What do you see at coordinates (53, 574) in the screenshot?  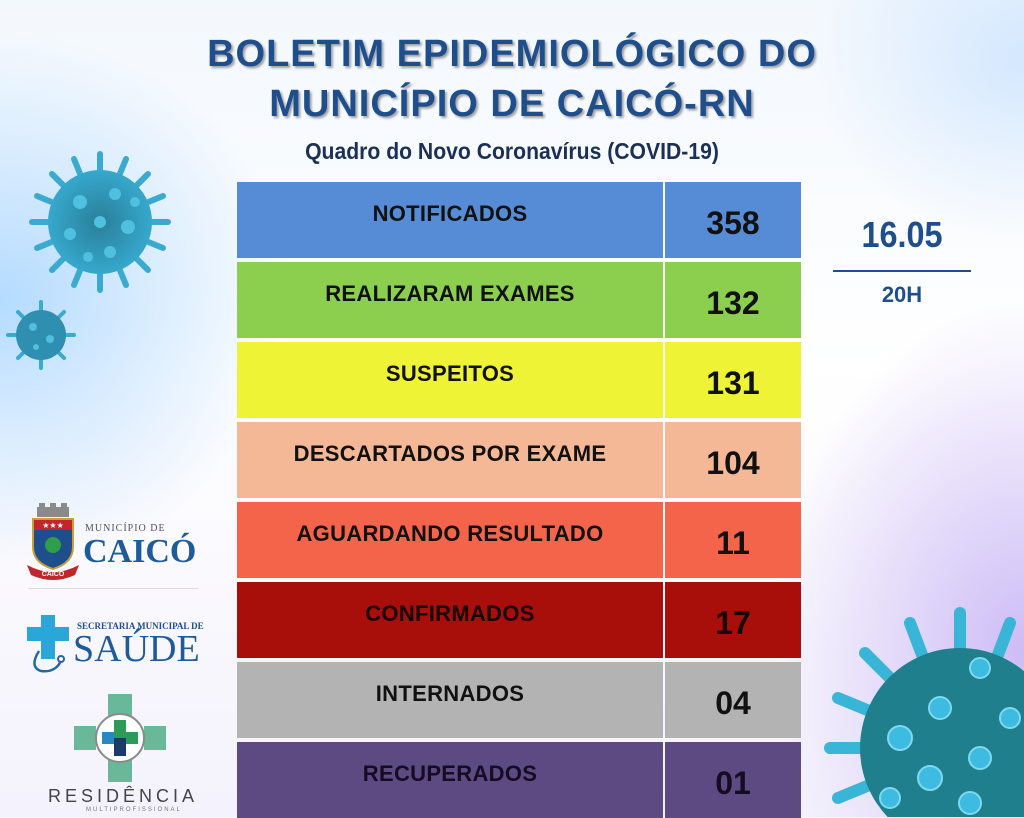 I see `svg-text: CAICO` at bounding box center [53, 574].